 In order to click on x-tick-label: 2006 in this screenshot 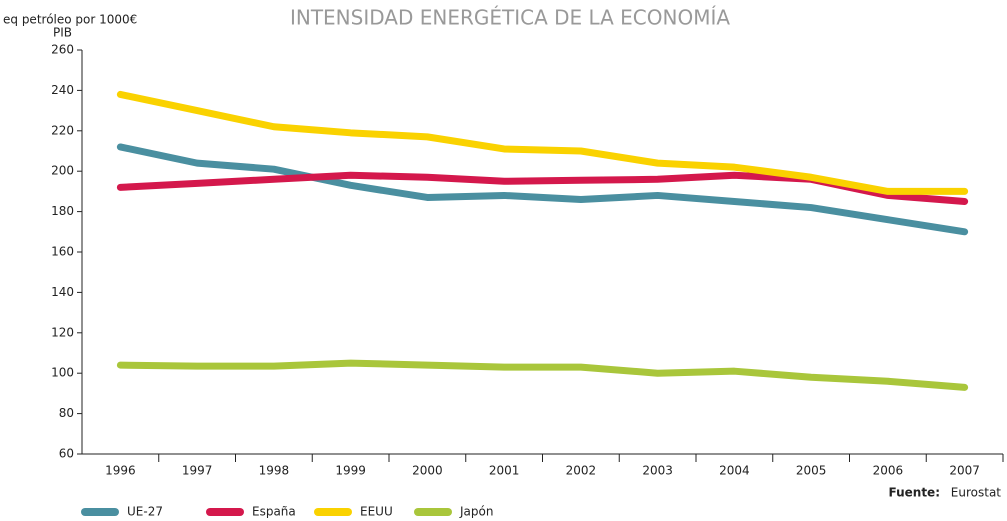, I will do `click(888, 471)`.